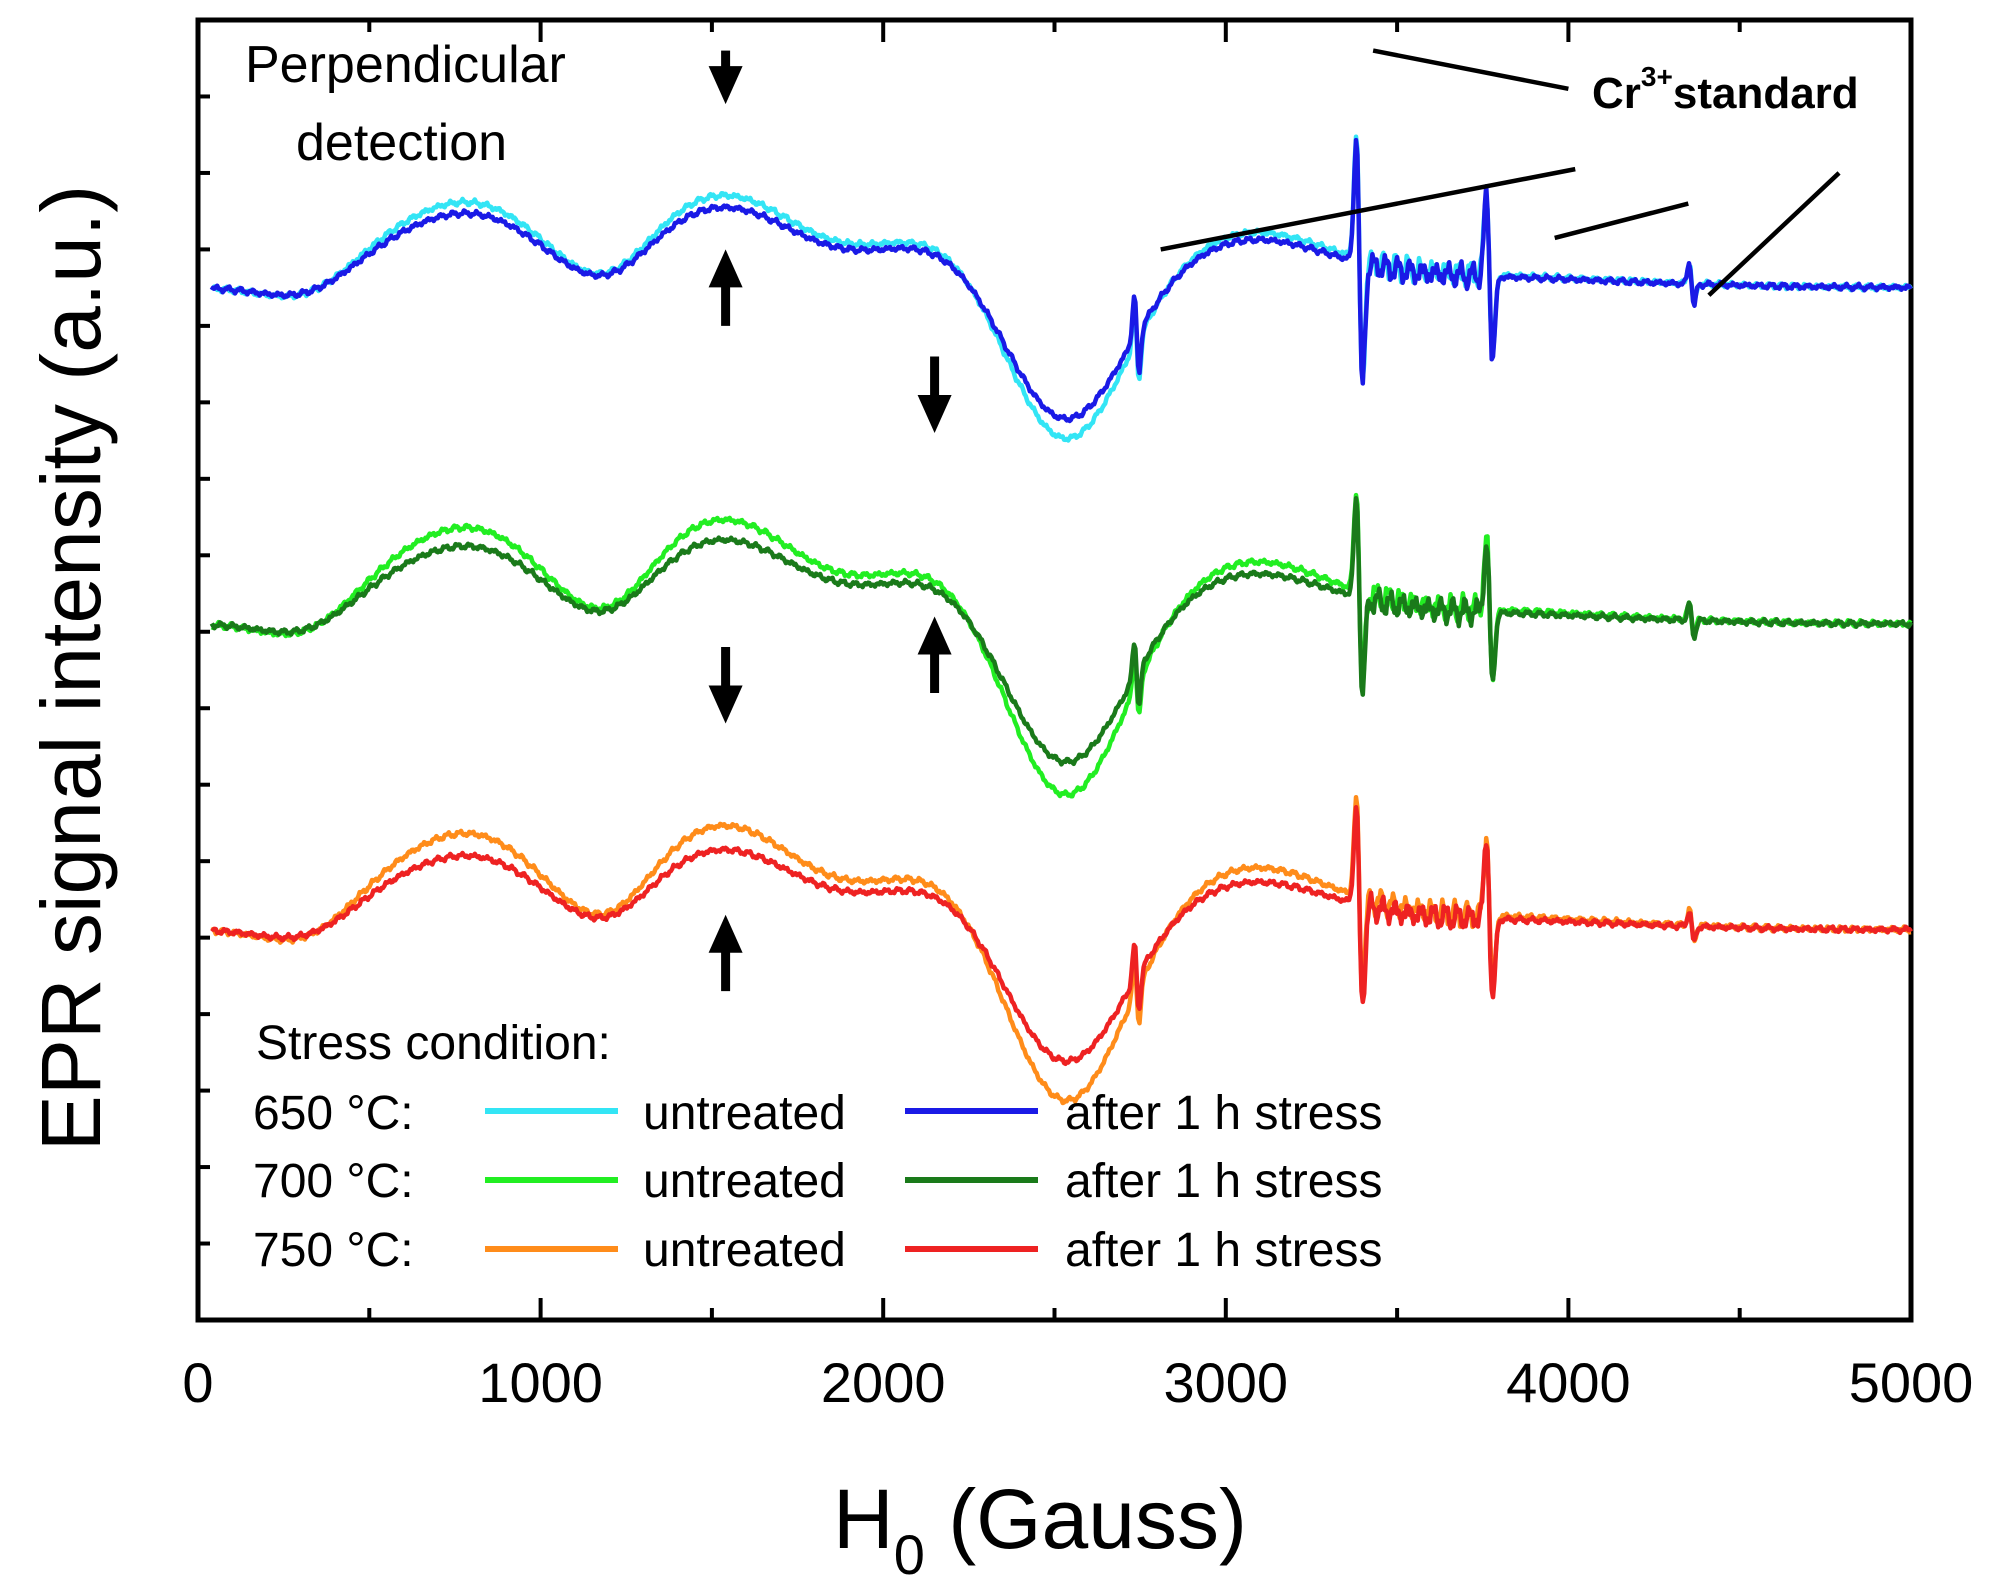 This screenshot has width=1994, height=1591. I want to click on x-tick-label-5000: 5000, so click(1911, 1382).